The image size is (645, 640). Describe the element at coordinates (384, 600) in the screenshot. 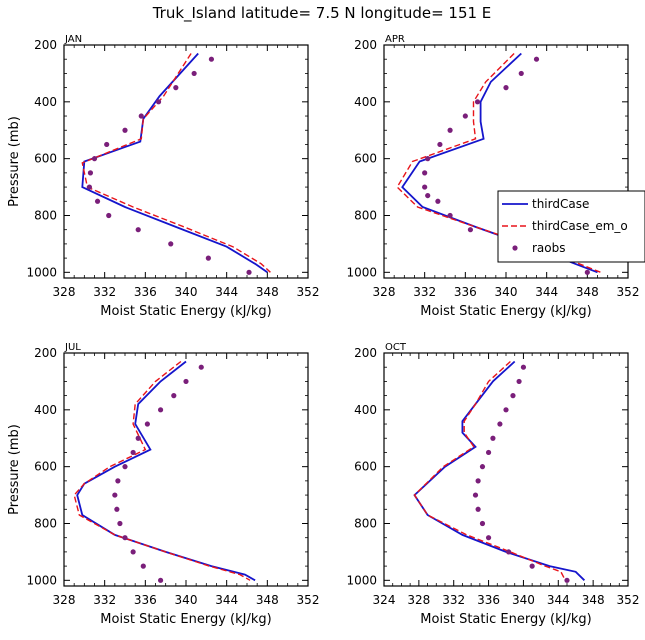

I see `x-tick-label: 324` at that location.